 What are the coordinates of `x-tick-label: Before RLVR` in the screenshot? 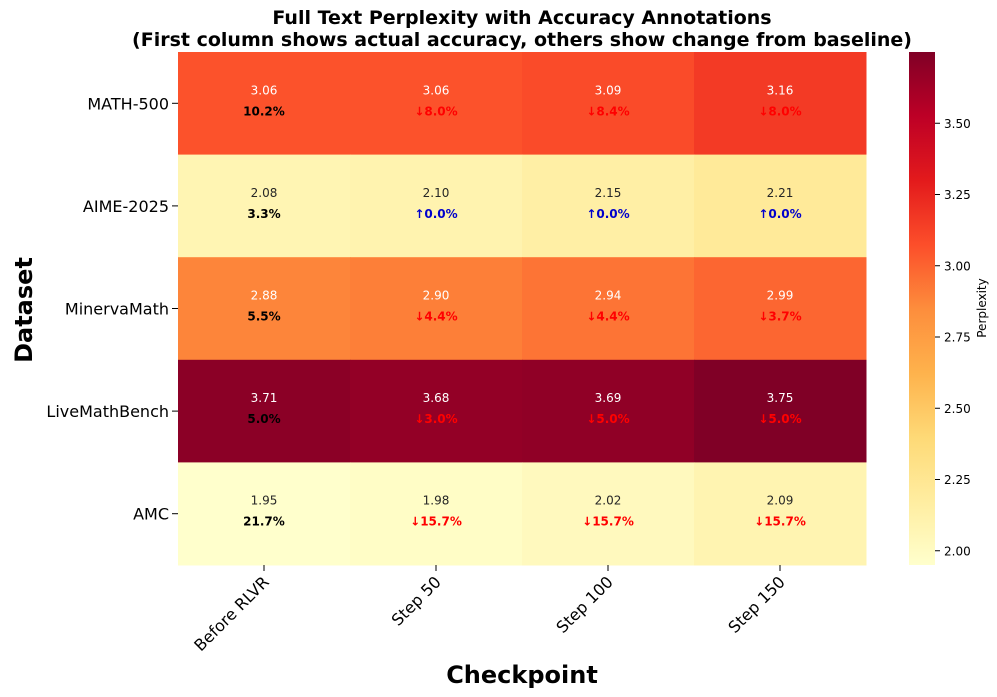 It's located at (231, 613).